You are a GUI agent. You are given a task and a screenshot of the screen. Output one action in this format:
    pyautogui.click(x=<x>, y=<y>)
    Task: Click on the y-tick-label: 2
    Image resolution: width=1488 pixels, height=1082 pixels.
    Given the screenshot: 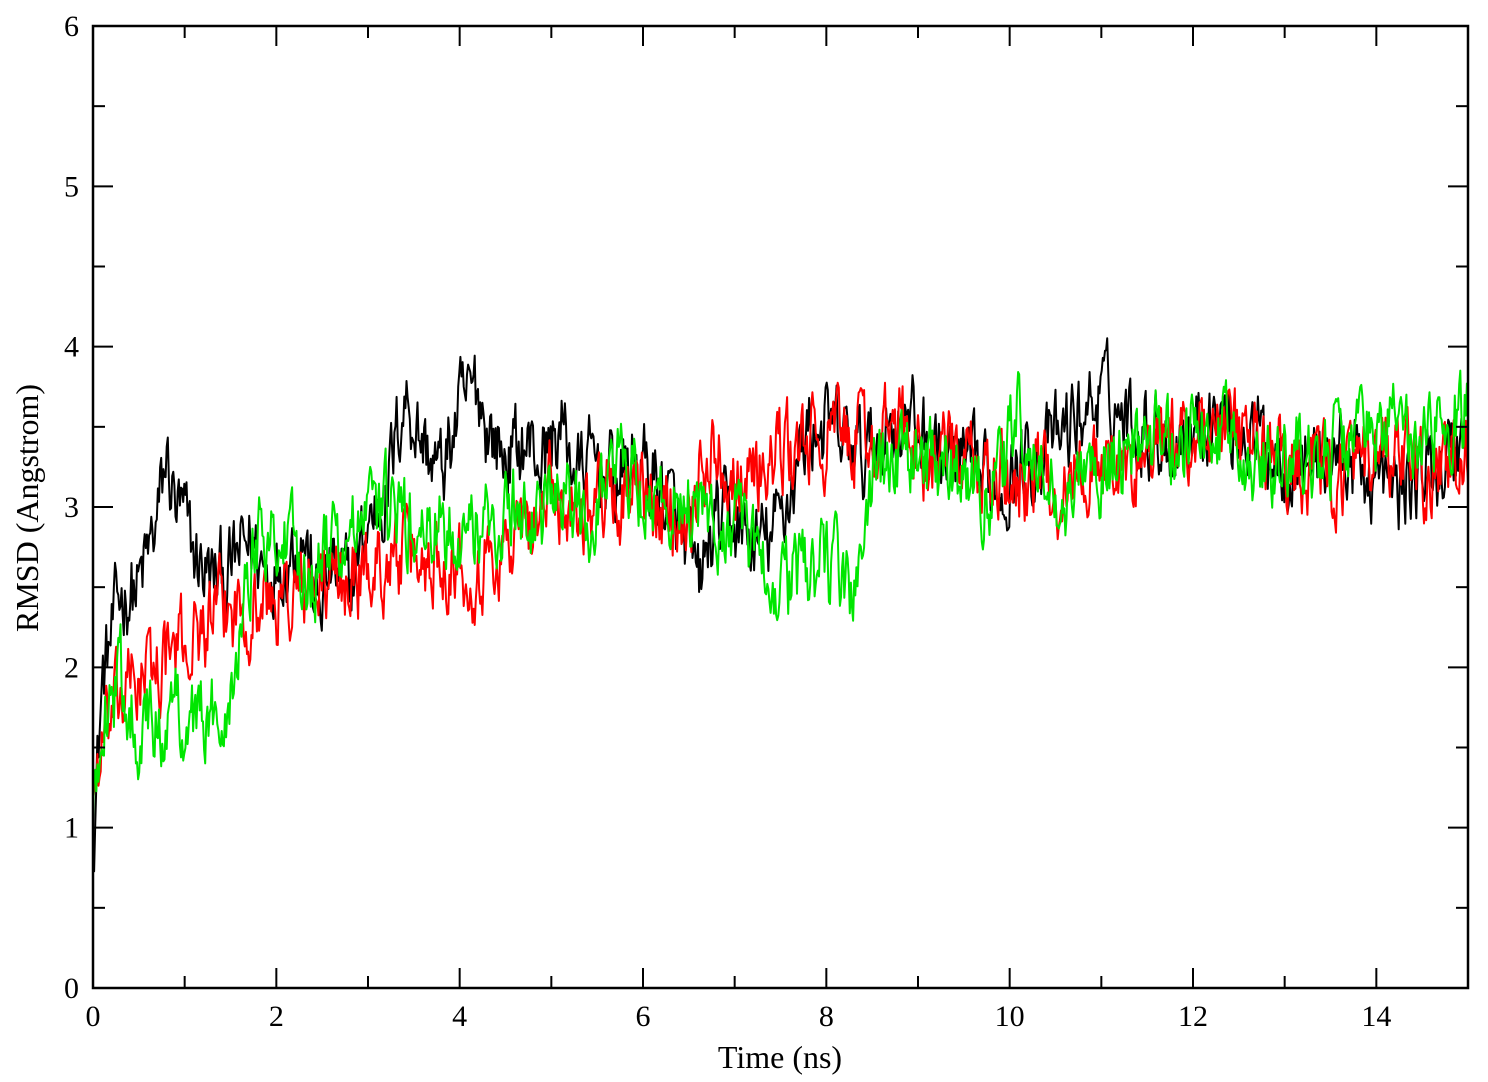 What is the action you would take?
    pyautogui.click(x=71, y=667)
    